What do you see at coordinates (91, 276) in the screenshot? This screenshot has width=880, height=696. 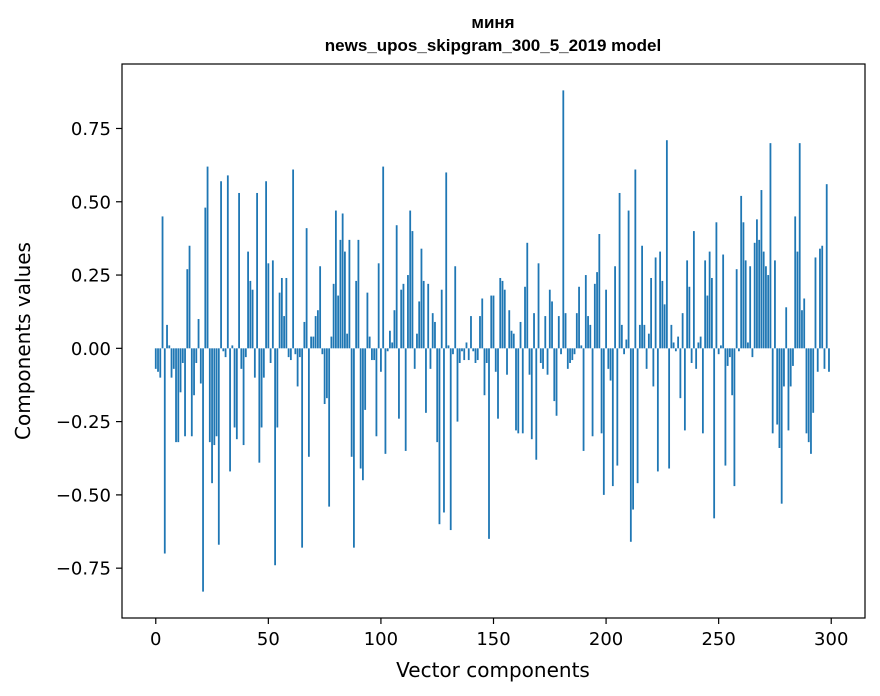 I see `y-tick-label: 0.25` at bounding box center [91, 276].